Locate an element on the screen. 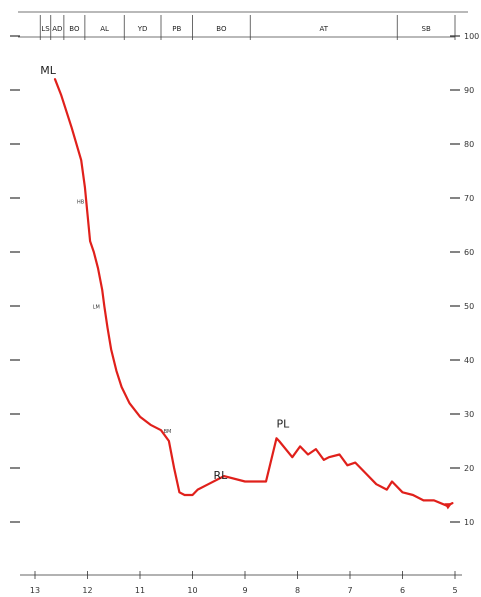 This screenshot has height=597, width=481. series-arrow is located at coordinates (448, 506).